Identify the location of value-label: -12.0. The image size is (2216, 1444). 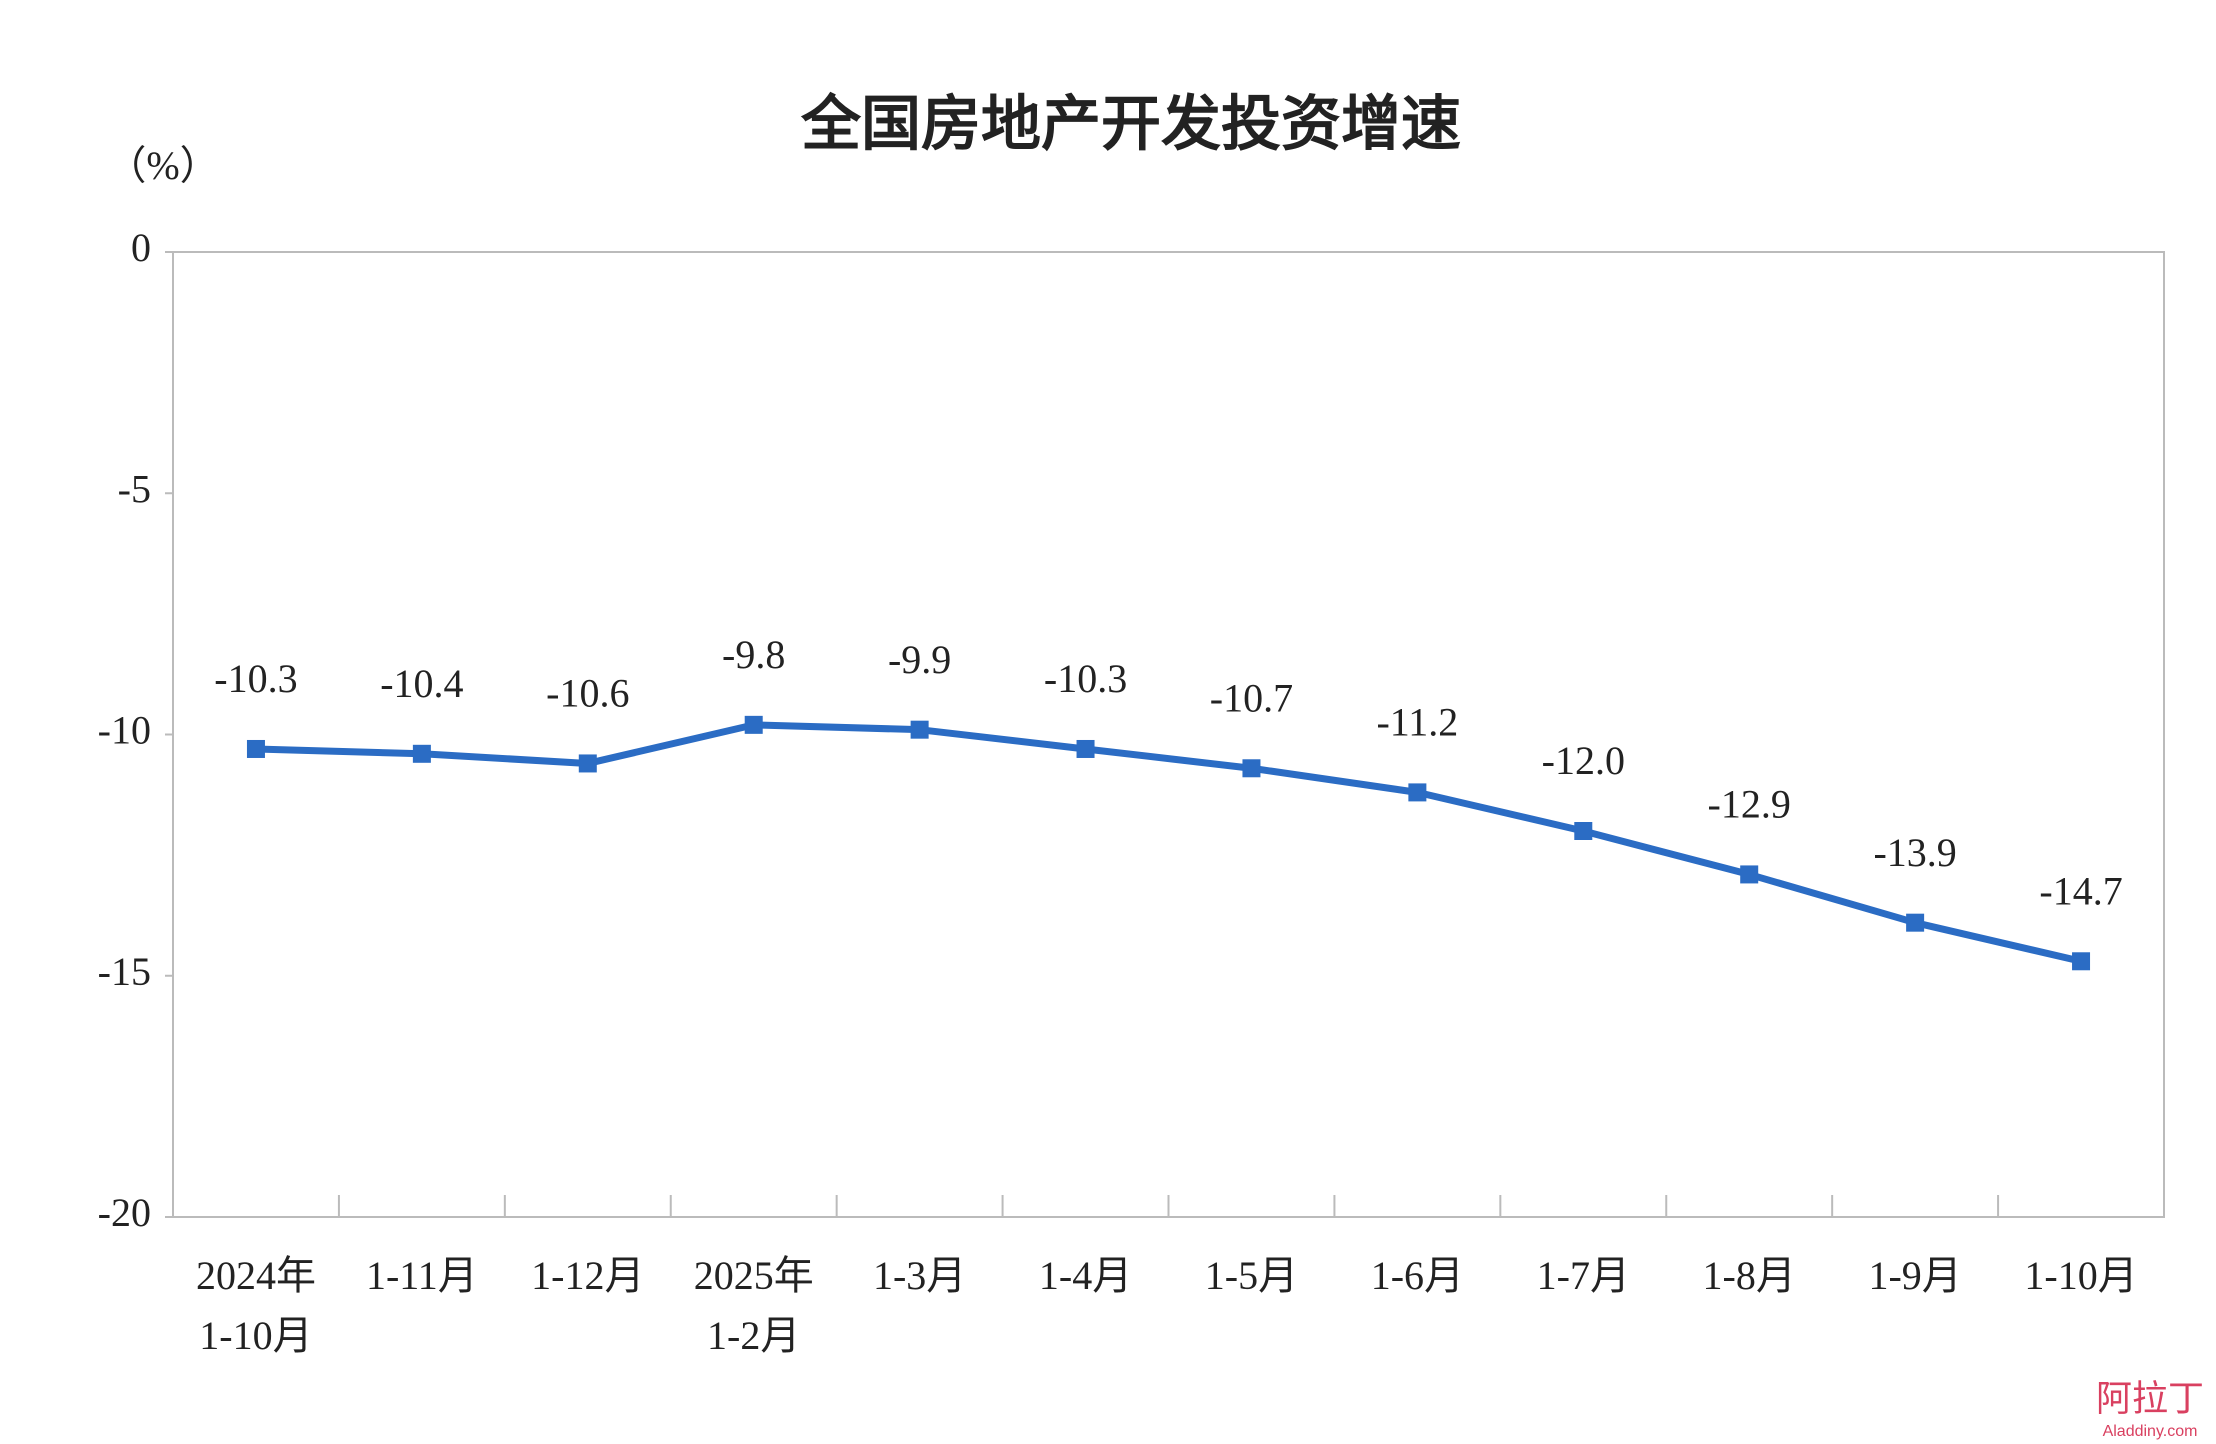
(1583, 760).